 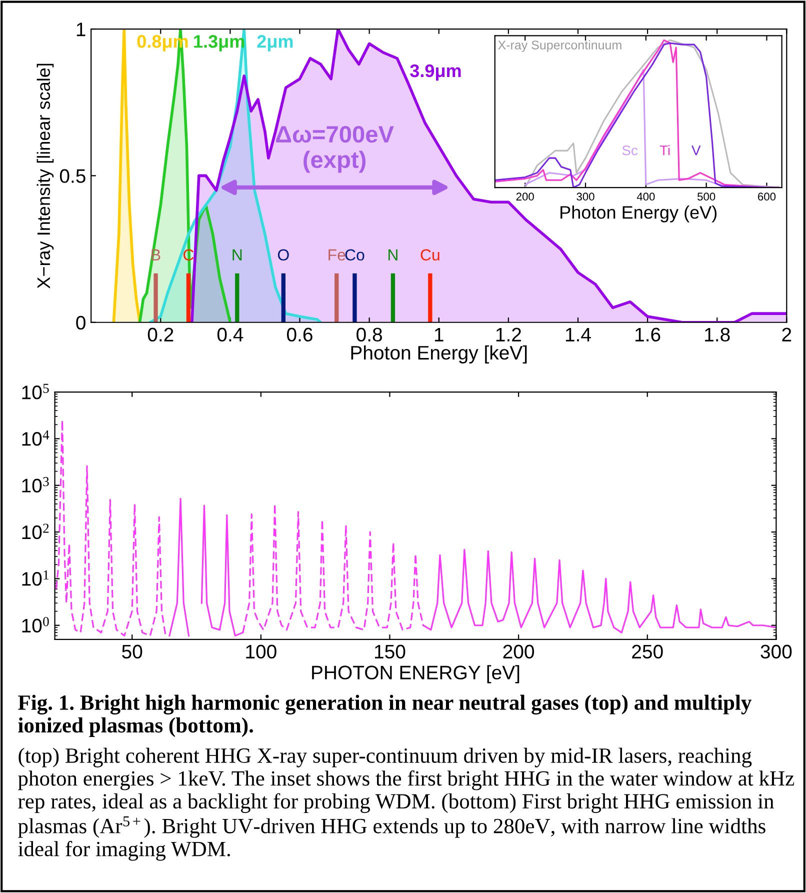 I want to click on x-tick-label: 1.2, so click(x=508, y=335).